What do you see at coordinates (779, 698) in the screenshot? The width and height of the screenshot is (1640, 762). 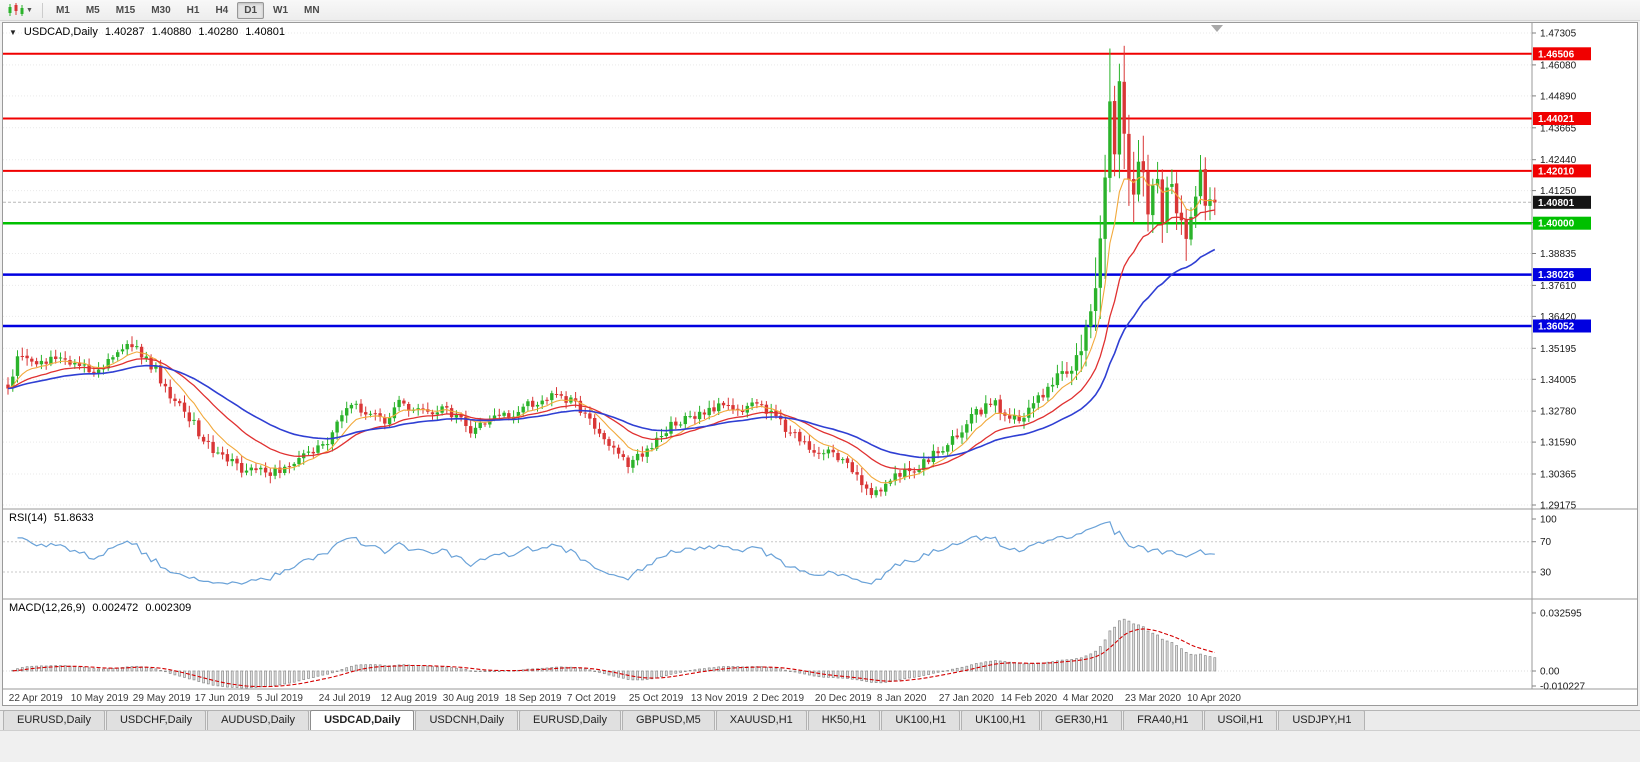 I see `svg-text: 2 Dec 2019` at bounding box center [779, 698].